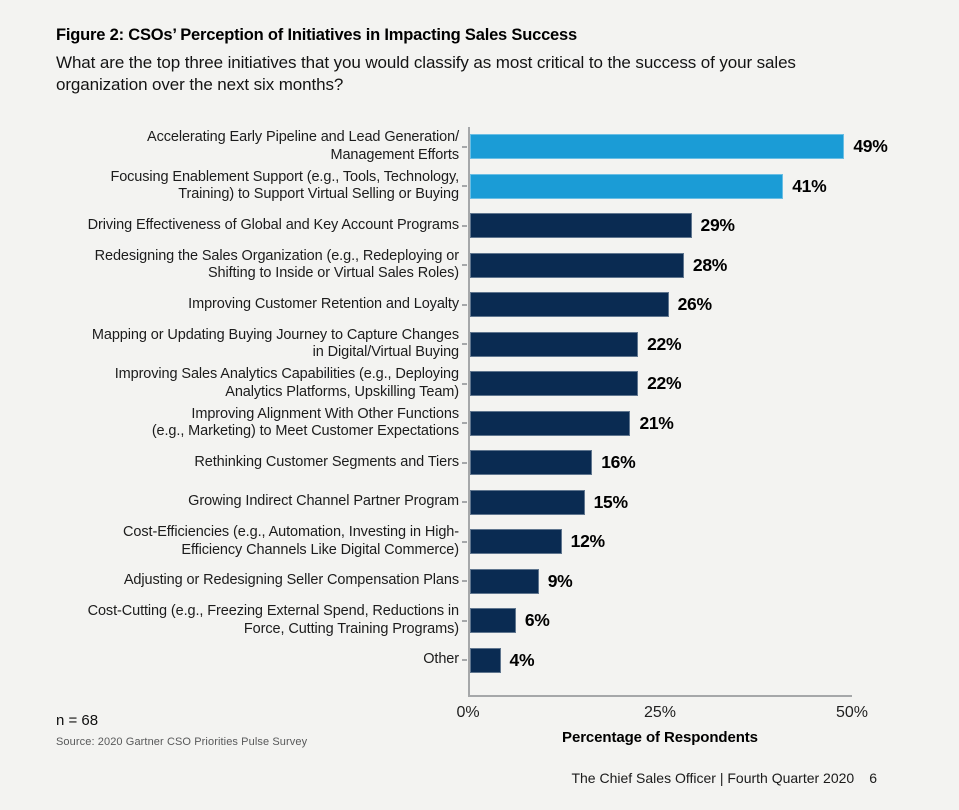  What do you see at coordinates (77, 720) in the screenshot?
I see `sample-size: n = 68` at bounding box center [77, 720].